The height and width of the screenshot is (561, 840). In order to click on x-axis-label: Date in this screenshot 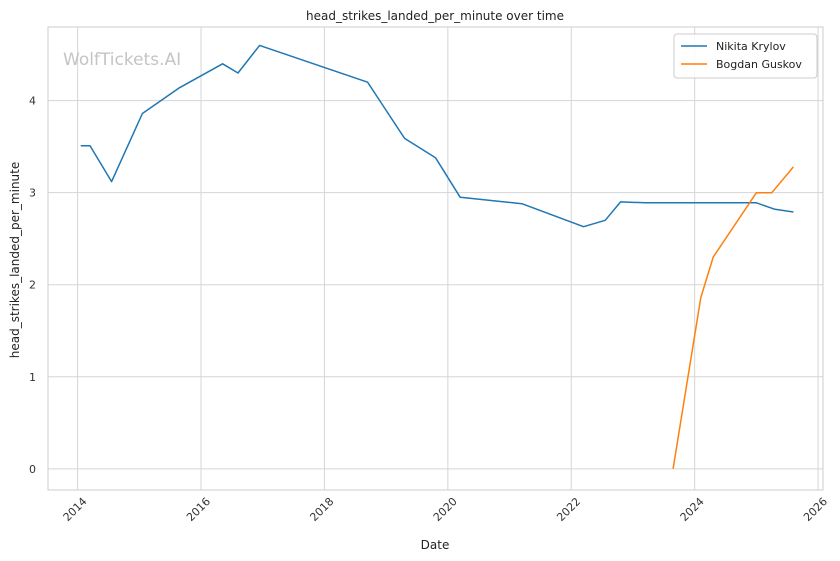, I will do `click(435, 545)`.